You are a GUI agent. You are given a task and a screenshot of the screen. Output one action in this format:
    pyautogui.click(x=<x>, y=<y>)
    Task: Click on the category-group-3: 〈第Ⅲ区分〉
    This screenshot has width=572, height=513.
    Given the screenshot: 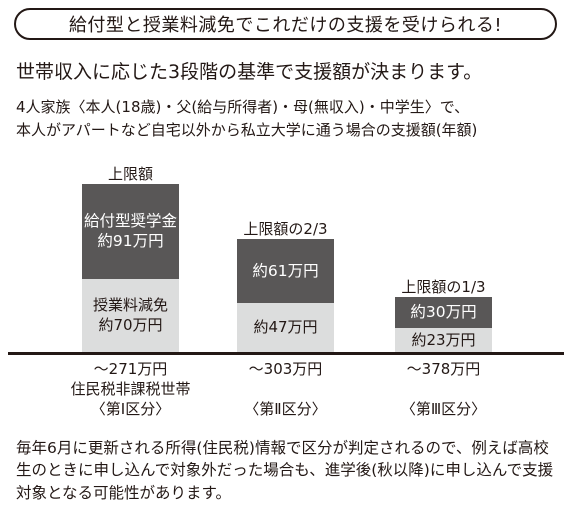 What is the action you would take?
    pyautogui.click(x=443, y=408)
    